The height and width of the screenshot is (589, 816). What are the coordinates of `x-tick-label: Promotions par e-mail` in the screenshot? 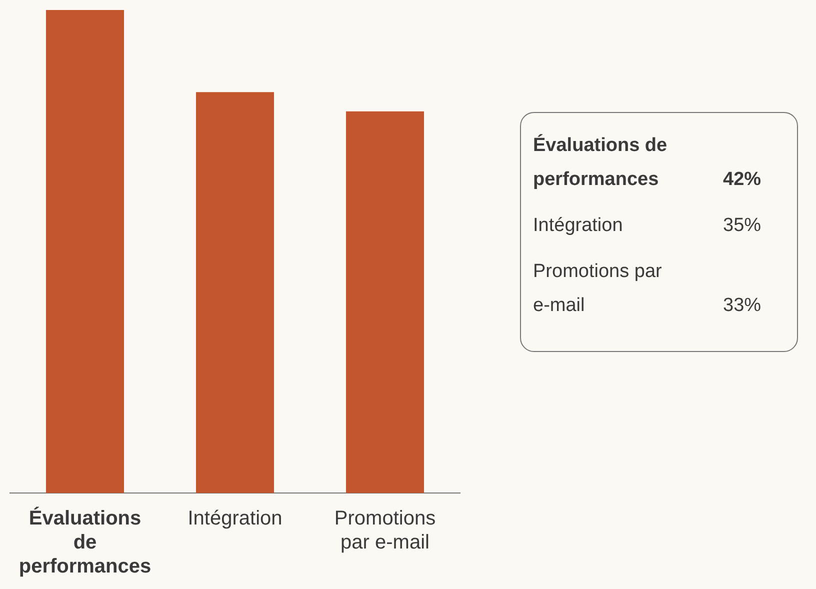 It's located at (385, 531).